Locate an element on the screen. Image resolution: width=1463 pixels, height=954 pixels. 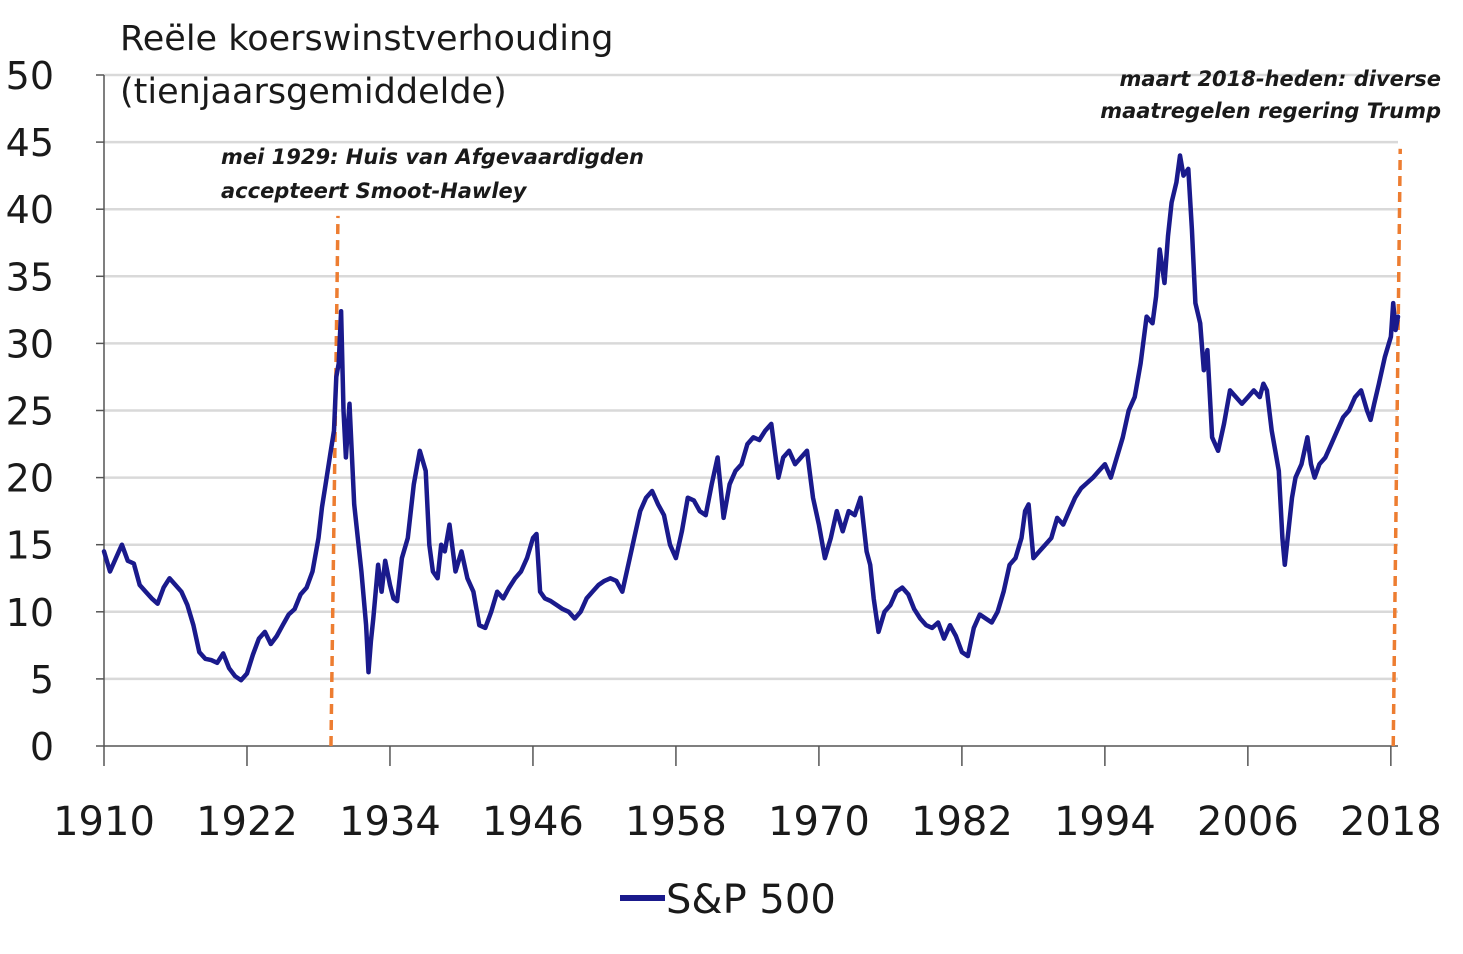
y-tick-label: 30 is located at coordinates (30, 344).